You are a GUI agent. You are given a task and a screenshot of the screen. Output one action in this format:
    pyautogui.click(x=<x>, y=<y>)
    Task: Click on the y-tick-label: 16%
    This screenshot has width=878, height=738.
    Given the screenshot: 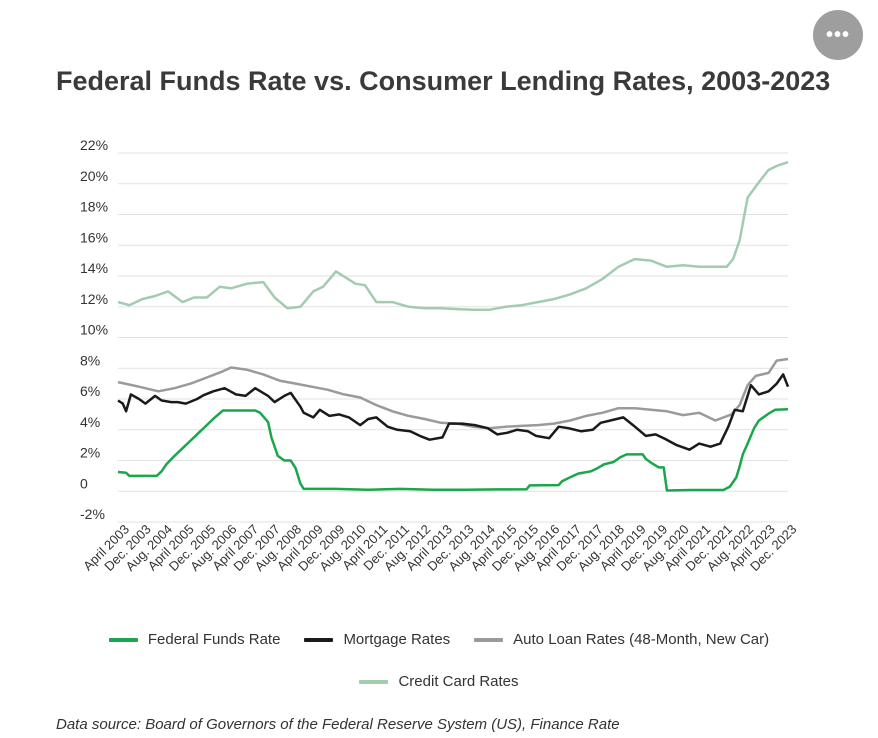 What is the action you would take?
    pyautogui.click(x=94, y=237)
    